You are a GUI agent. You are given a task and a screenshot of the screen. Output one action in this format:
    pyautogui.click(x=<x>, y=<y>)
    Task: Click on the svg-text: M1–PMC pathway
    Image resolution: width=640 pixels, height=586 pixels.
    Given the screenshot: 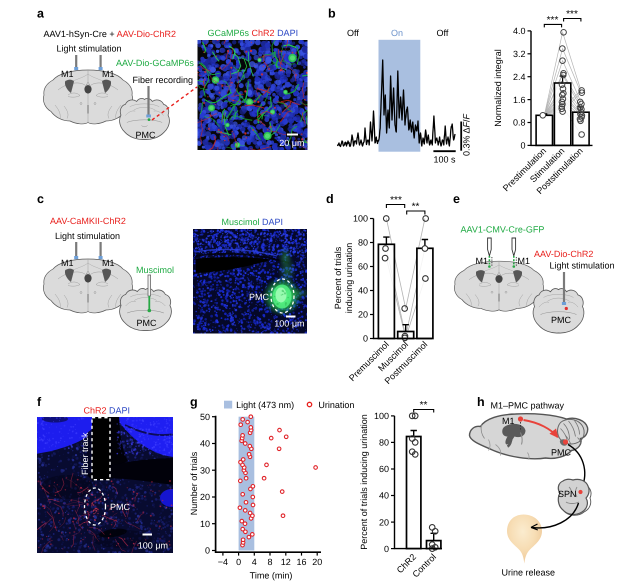 What is the action you would take?
    pyautogui.click(x=528, y=406)
    